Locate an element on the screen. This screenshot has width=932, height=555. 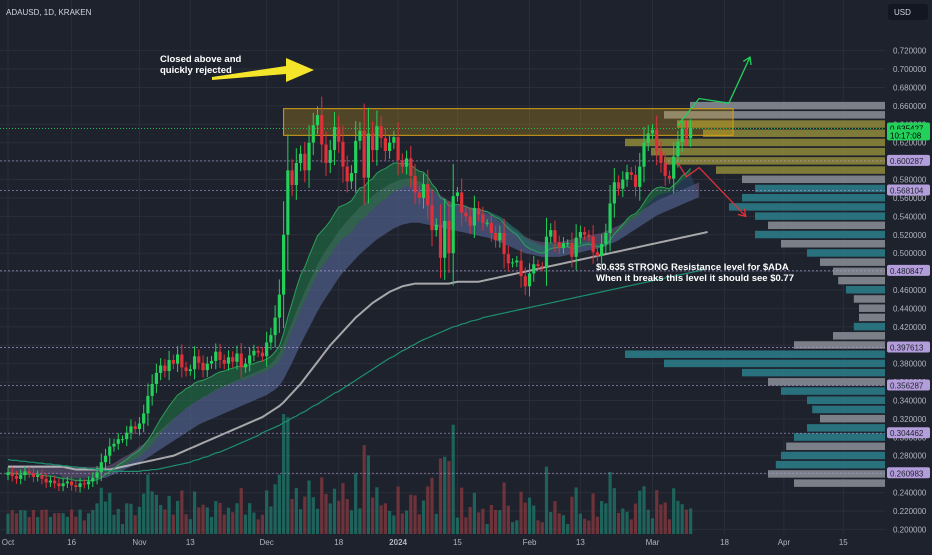
y-tick-label: 0.280000 is located at coordinates (910, 456).